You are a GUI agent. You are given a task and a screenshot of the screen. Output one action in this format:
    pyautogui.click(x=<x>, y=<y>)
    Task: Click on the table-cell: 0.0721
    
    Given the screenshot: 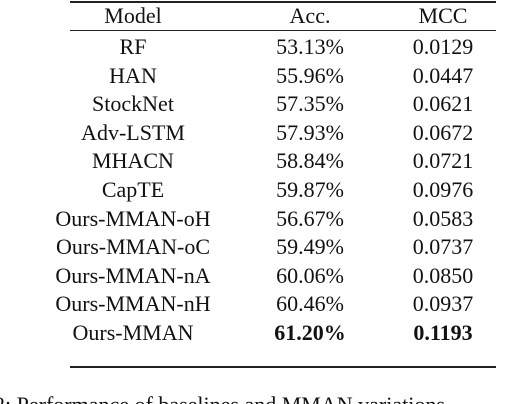 What is the action you would take?
    pyautogui.click(x=443, y=161)
    